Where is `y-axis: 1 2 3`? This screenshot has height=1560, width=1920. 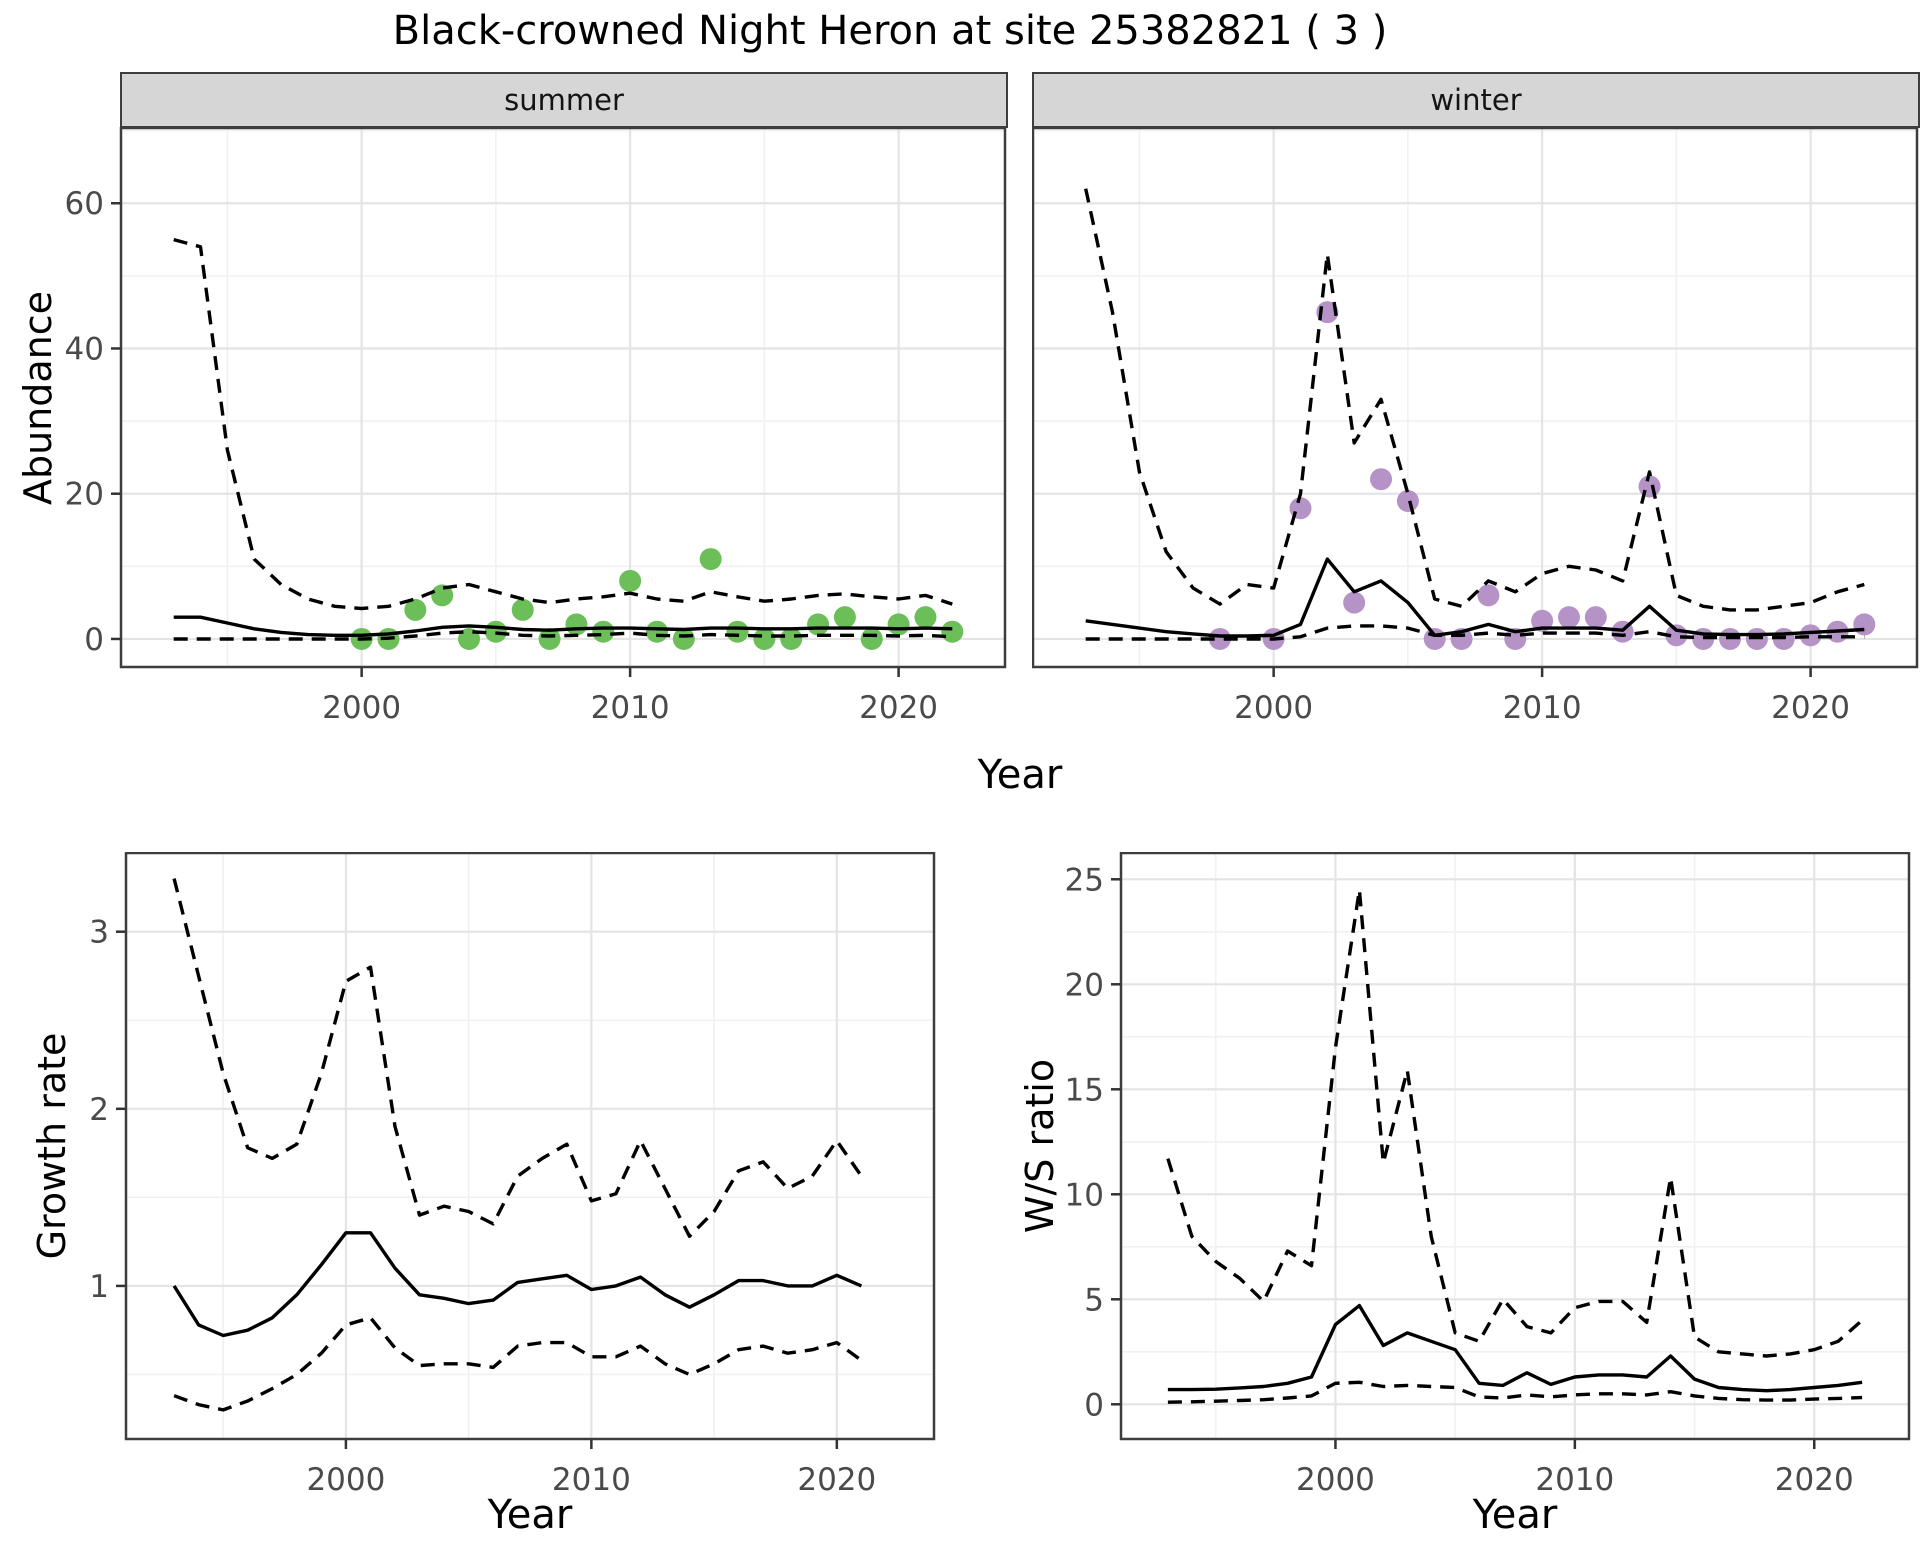
y-axis: 1 2 3 is located at coordinates (107, 1110).